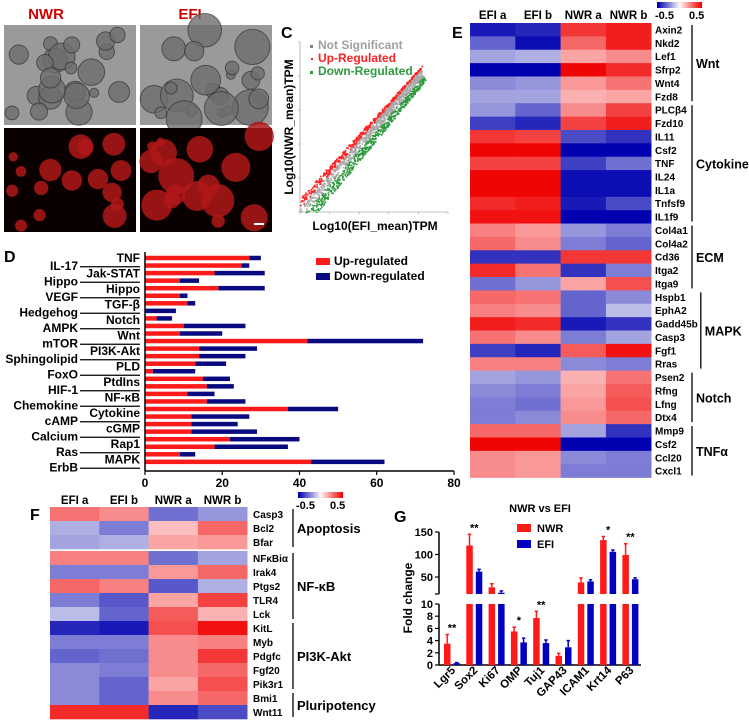 This screenshot has height=728, width=749. What do you see at coordinates (63, 390) in the screenshot?
I see `category-label: HIF-1` at bounding box center [63, 390].